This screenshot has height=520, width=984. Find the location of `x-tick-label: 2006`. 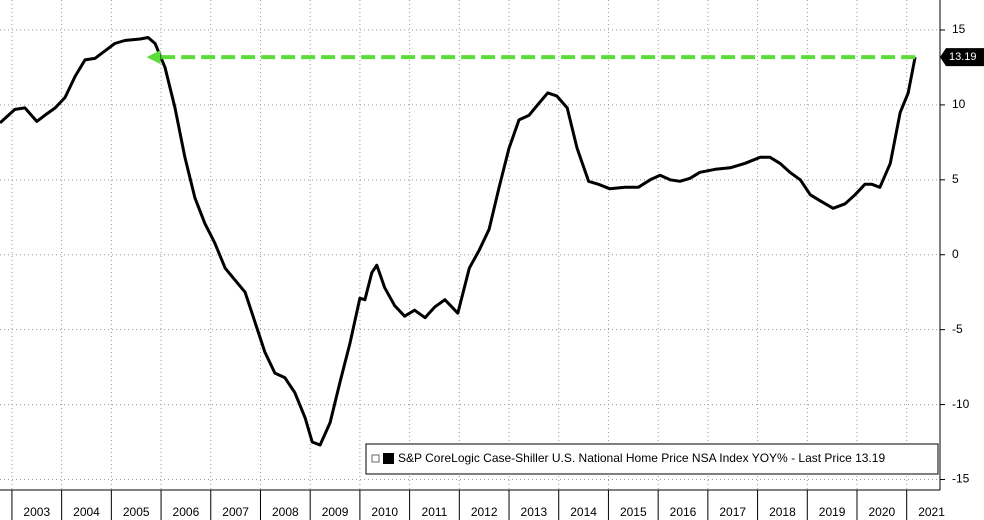

x-tick-label: 2006 is located at coordinates (186, 512).